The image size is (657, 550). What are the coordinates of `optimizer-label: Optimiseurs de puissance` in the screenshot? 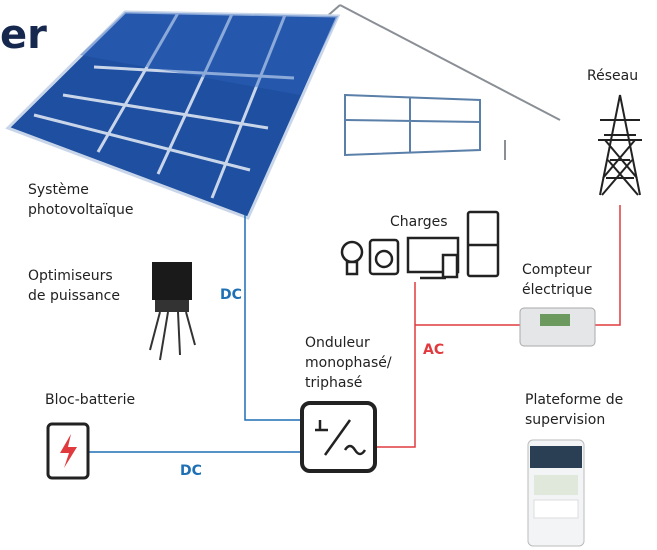 It's located at (74, 286).